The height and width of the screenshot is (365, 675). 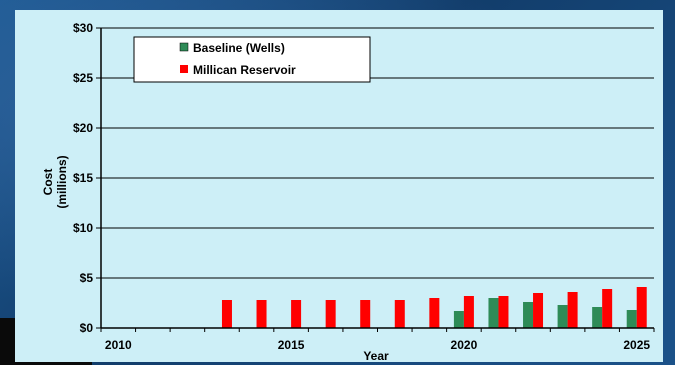 What do you see at coordinates (83, 128) in the screenshot?
I see `y-tick-label: $20` at bounding box center [83, 128].